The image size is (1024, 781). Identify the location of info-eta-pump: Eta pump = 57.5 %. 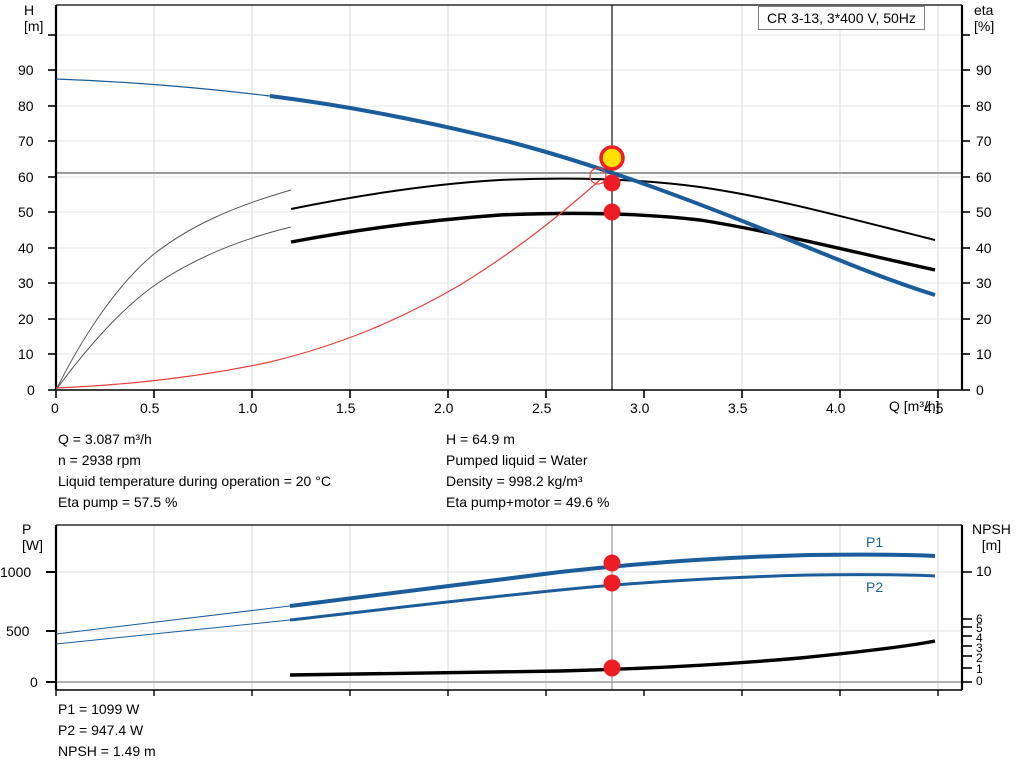
(118, 502).